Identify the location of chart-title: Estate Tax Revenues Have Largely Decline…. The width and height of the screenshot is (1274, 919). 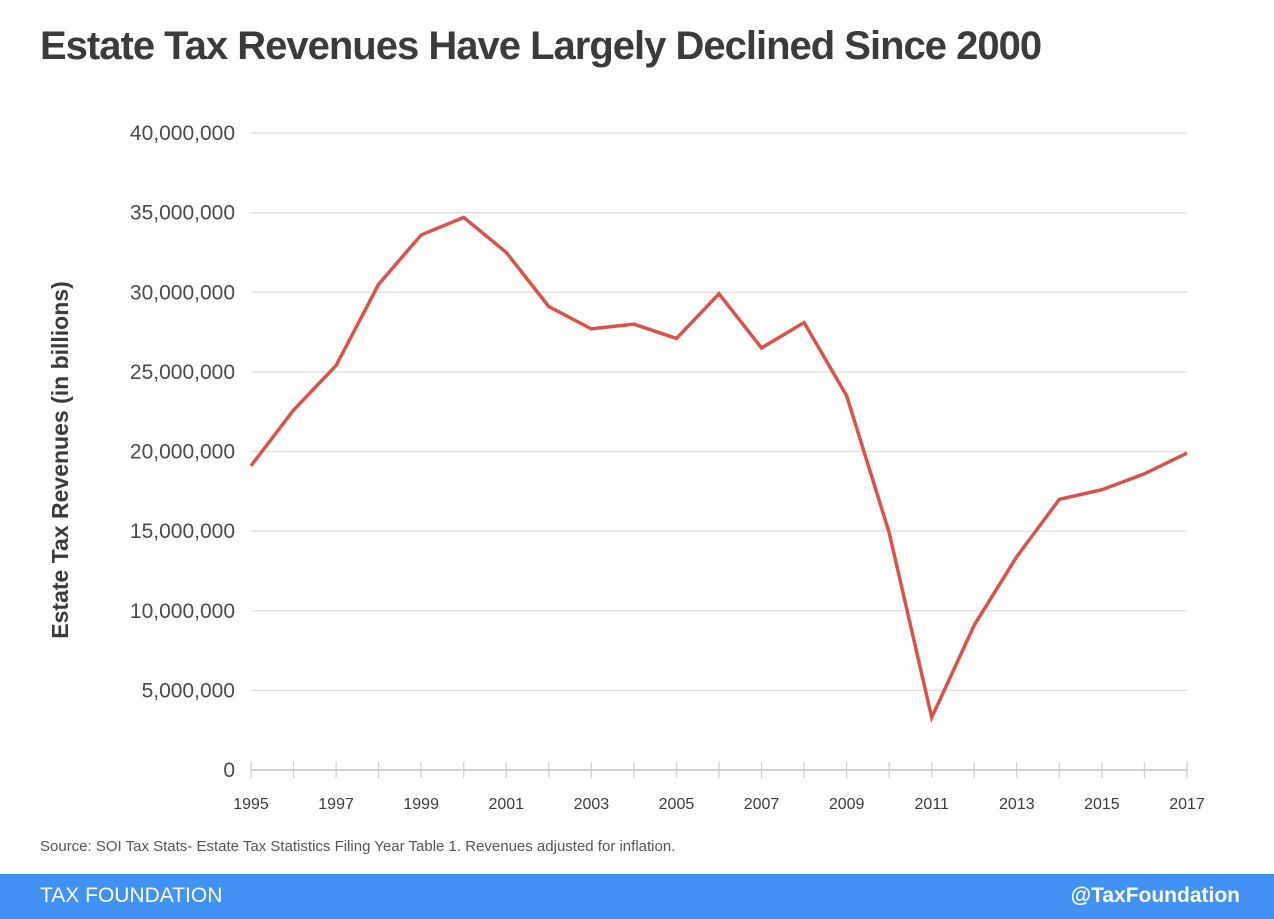
(541, 46).